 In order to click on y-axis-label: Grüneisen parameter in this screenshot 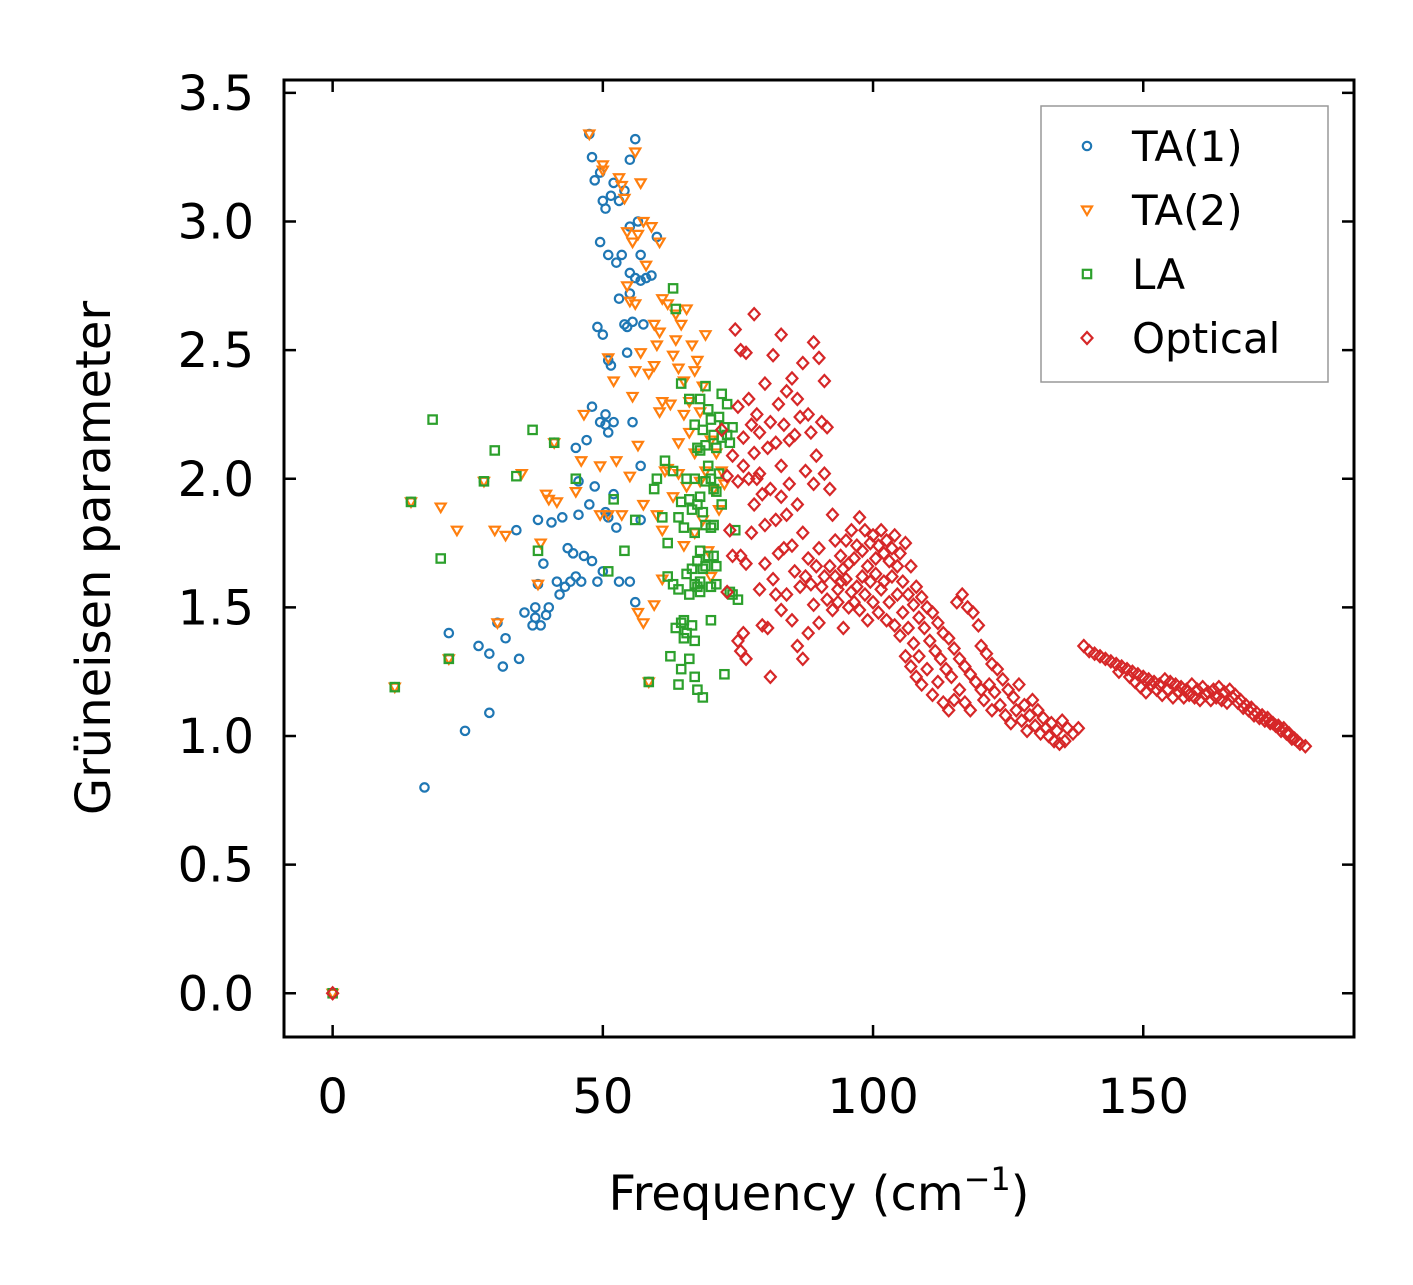, I will do `click(94, 558)`.